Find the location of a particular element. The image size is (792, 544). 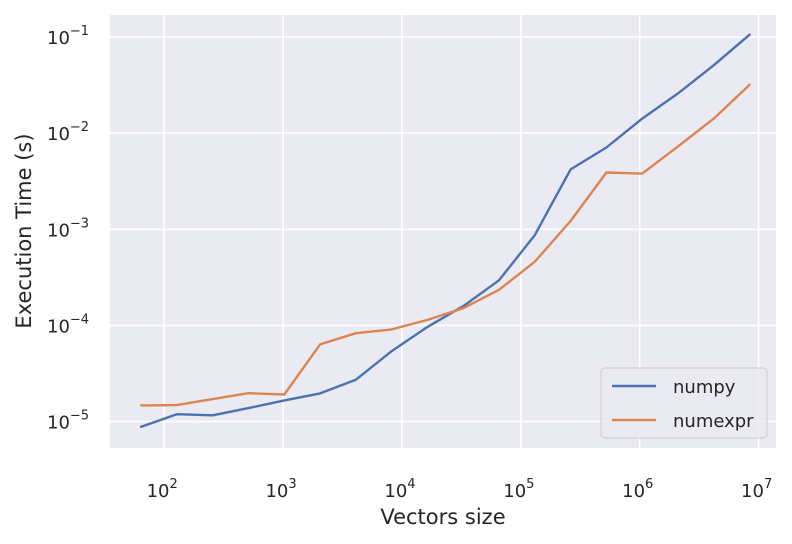

x-tick-label: 10⁶ is located at coordinates (637, 489).